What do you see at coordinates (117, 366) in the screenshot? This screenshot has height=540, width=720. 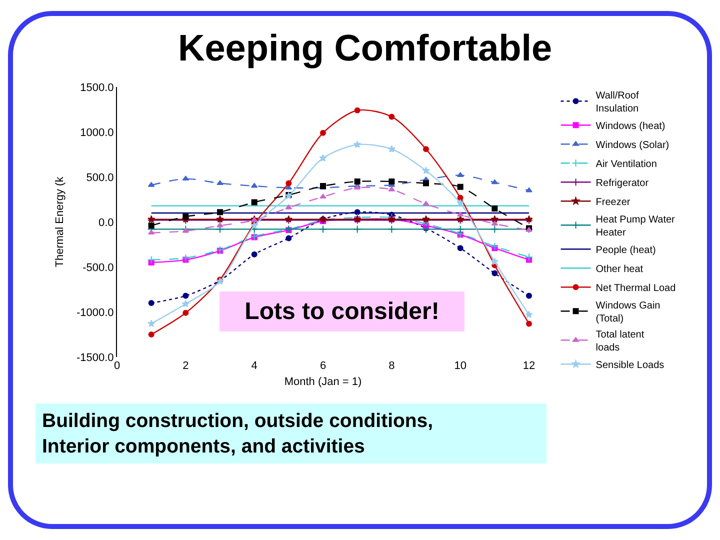 I see `x-tick-label: 0` at bounding box center [117, 366].